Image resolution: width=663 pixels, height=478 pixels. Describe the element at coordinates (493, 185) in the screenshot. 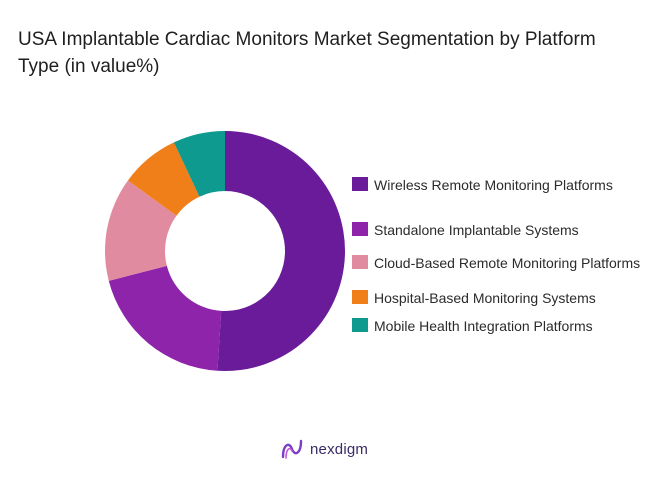

I see `legend-label: Wireless Remote Monitoring Platforms` at that location.